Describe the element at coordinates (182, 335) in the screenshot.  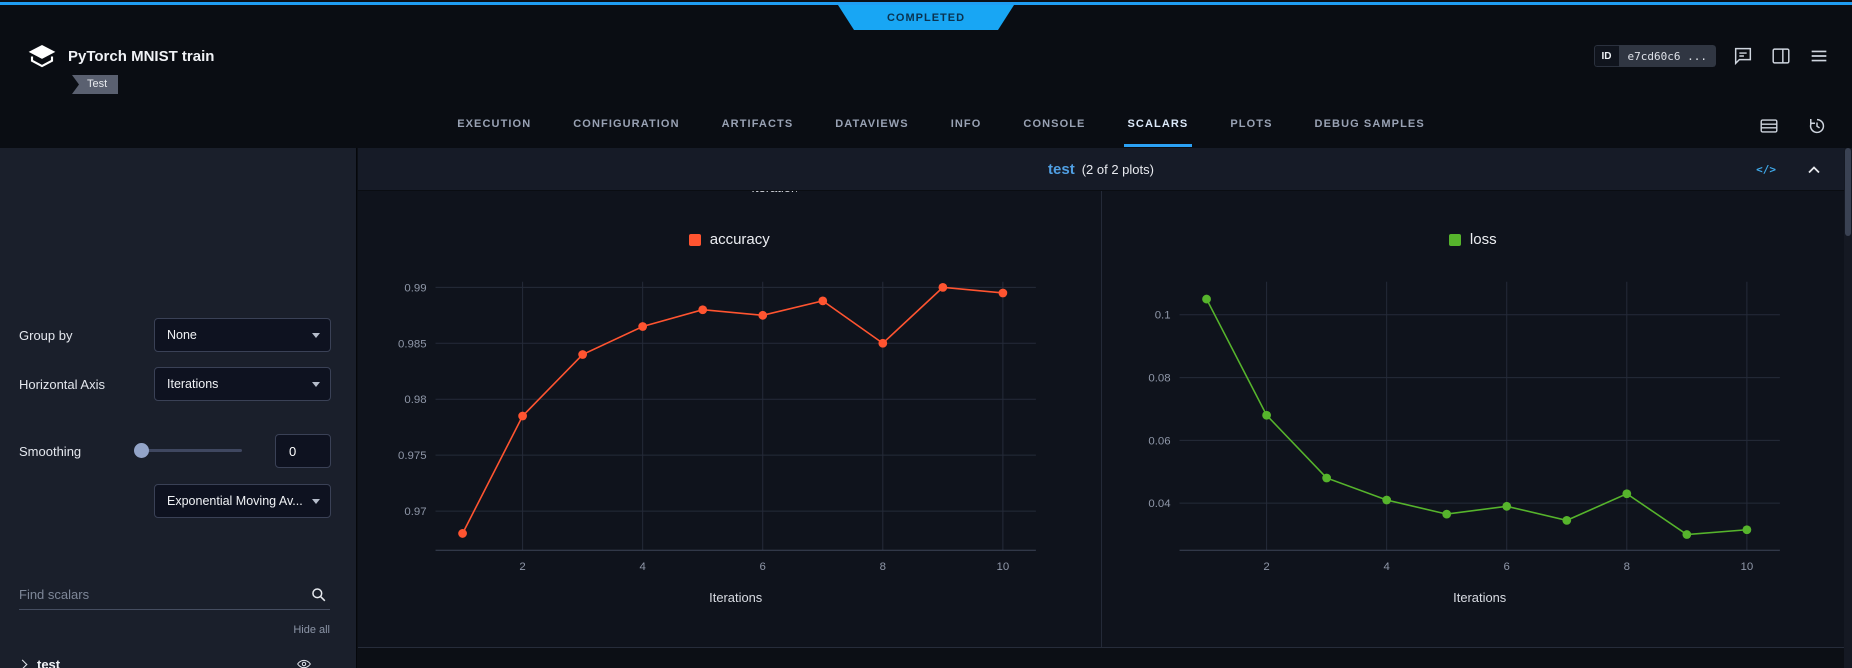
I see `group-by-value: None` at that location.